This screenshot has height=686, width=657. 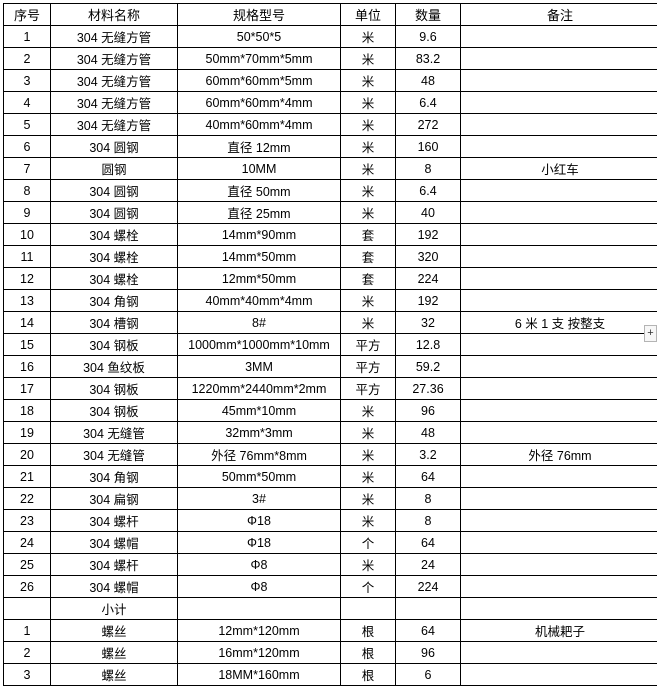 What do you see at coordinates (428, 213) in the screenshot?
I see `cell-数量: 40` at bounding box center [428, 213].